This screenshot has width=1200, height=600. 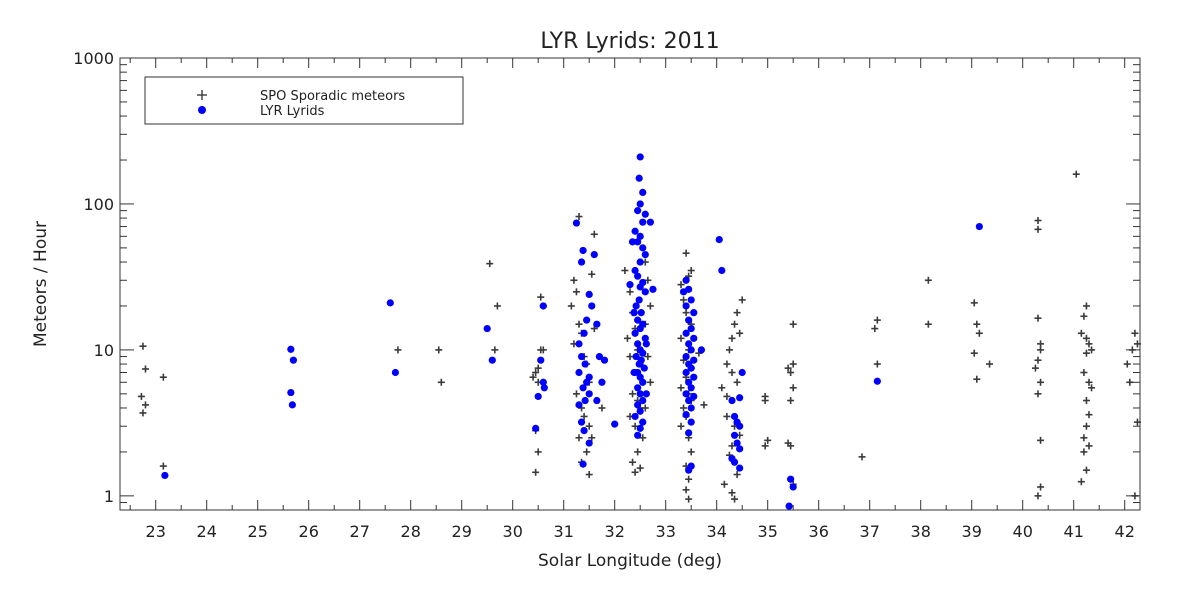 What do you see at coordinates (666, 531) in the screenshot?
I see `x-tick-label: 33` at bounding box center [666, 531].